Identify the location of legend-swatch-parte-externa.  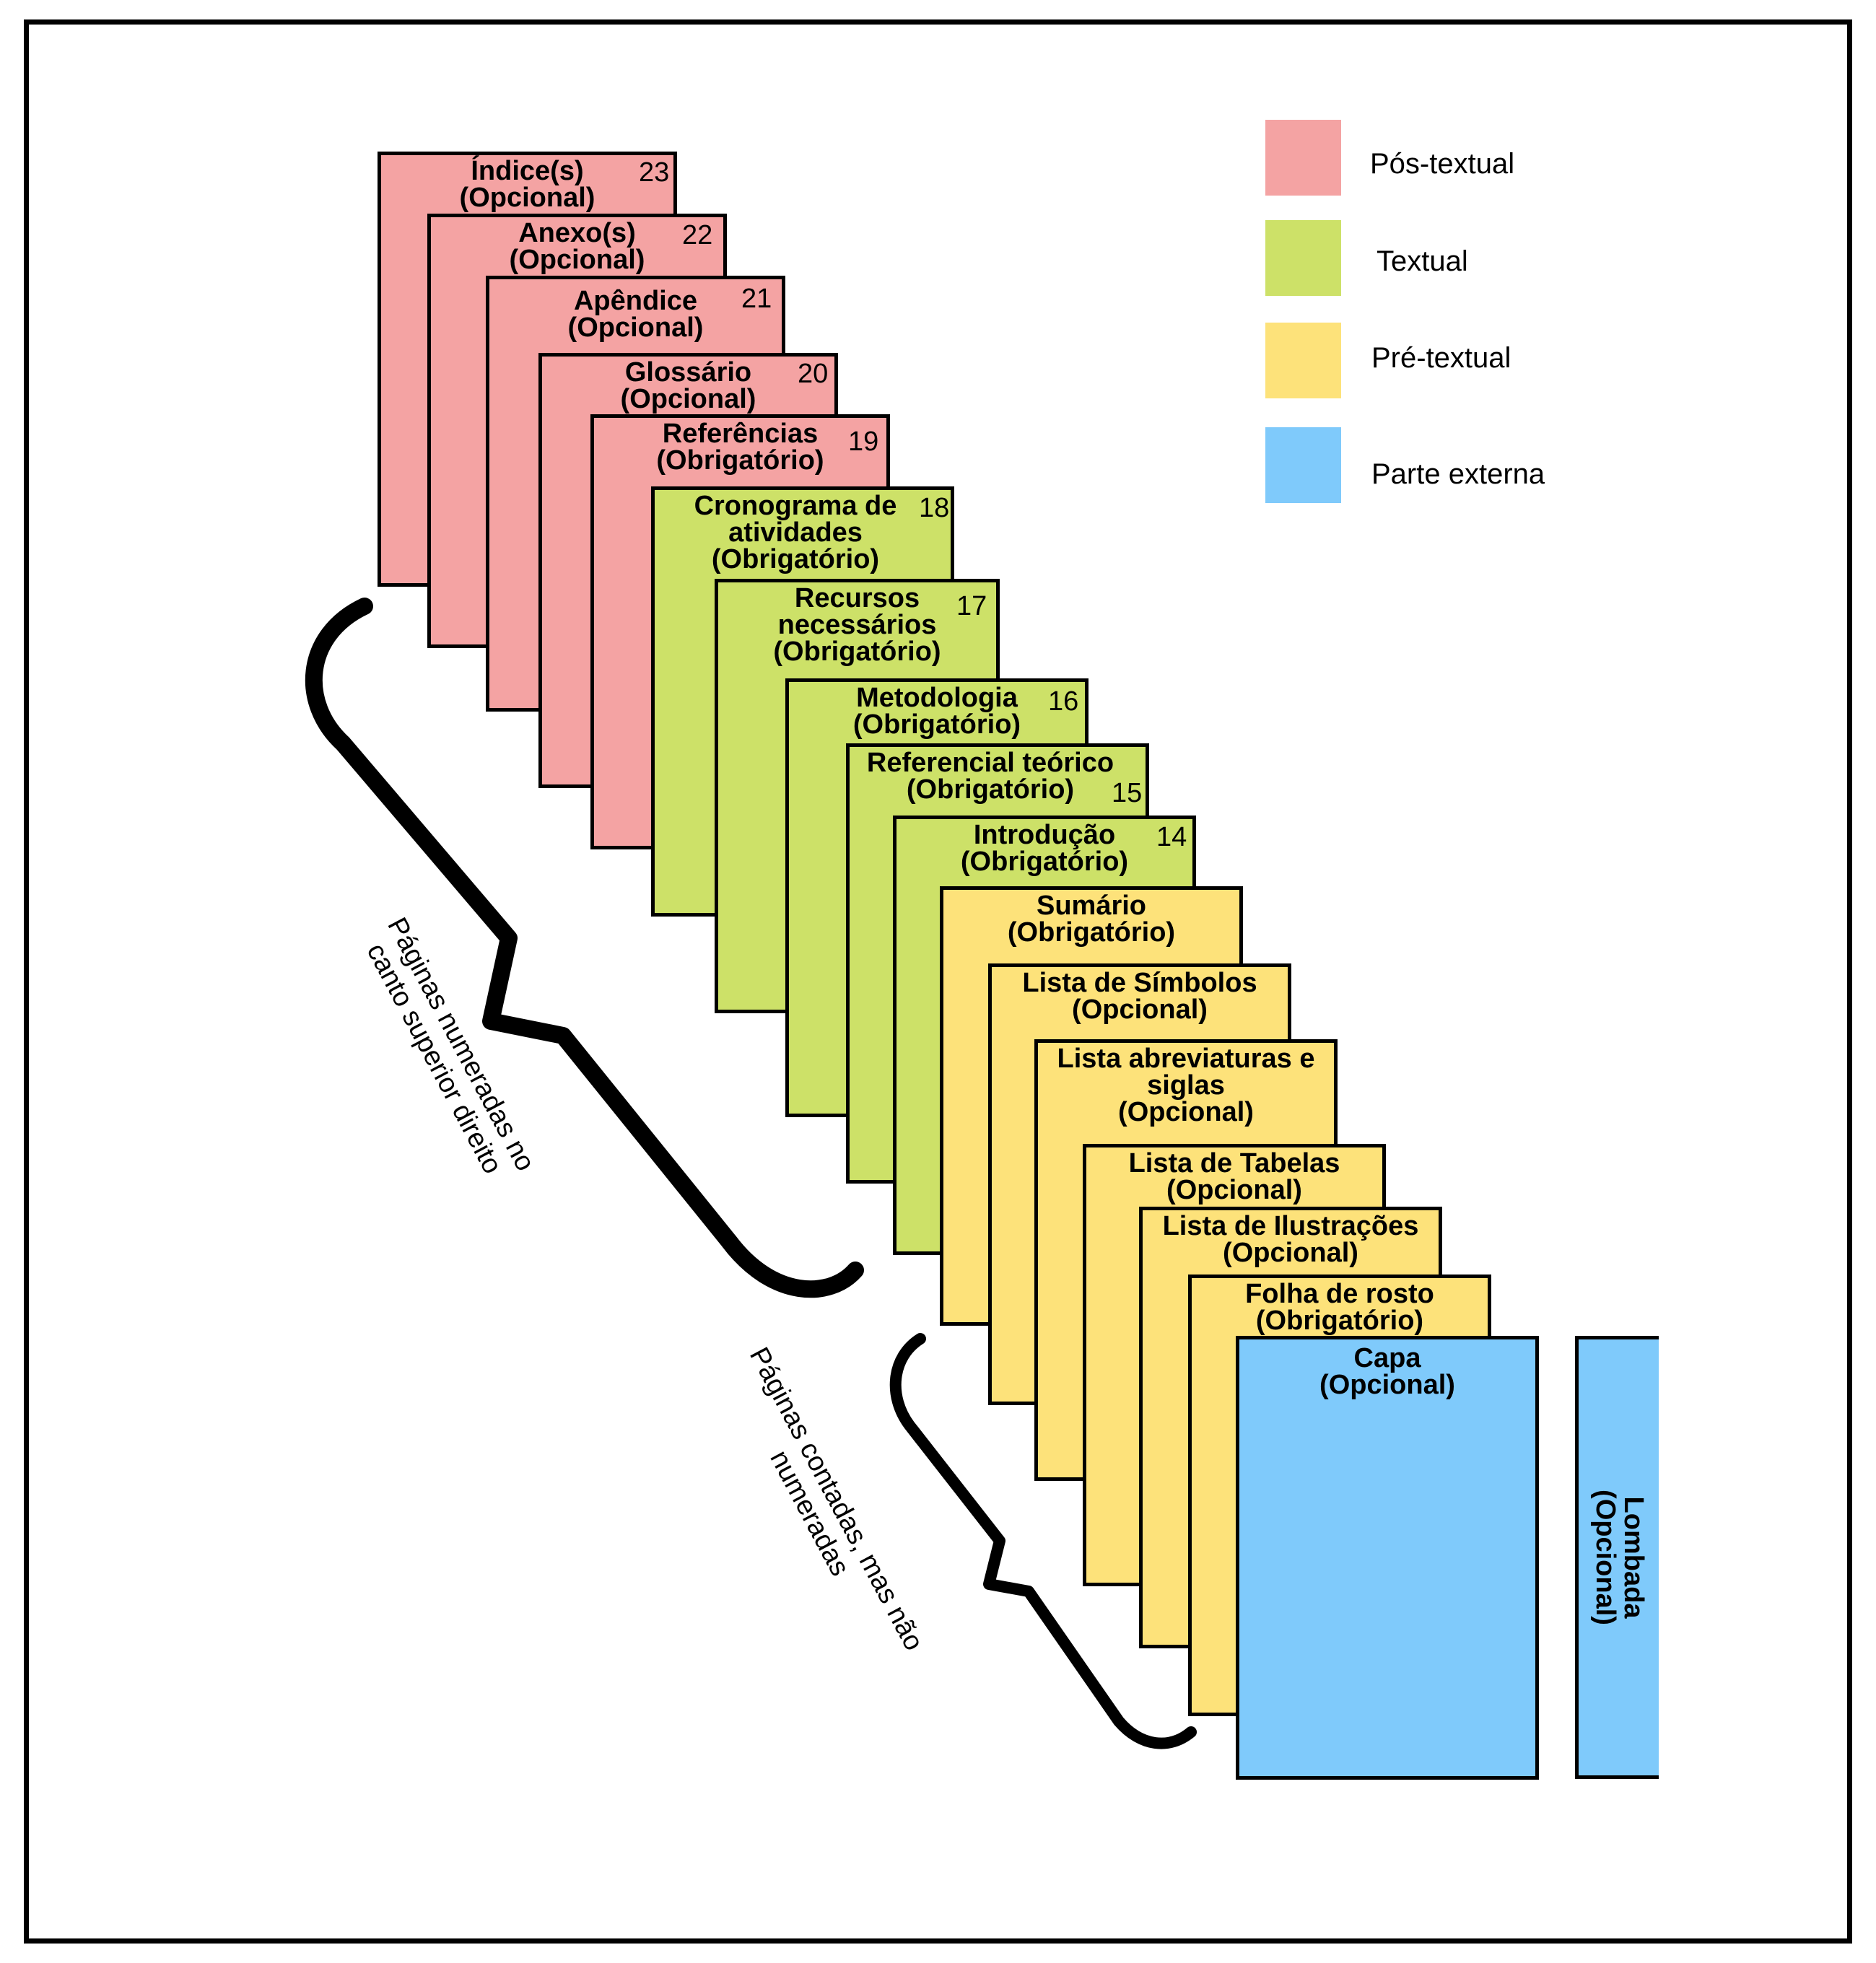
(1303, 465).